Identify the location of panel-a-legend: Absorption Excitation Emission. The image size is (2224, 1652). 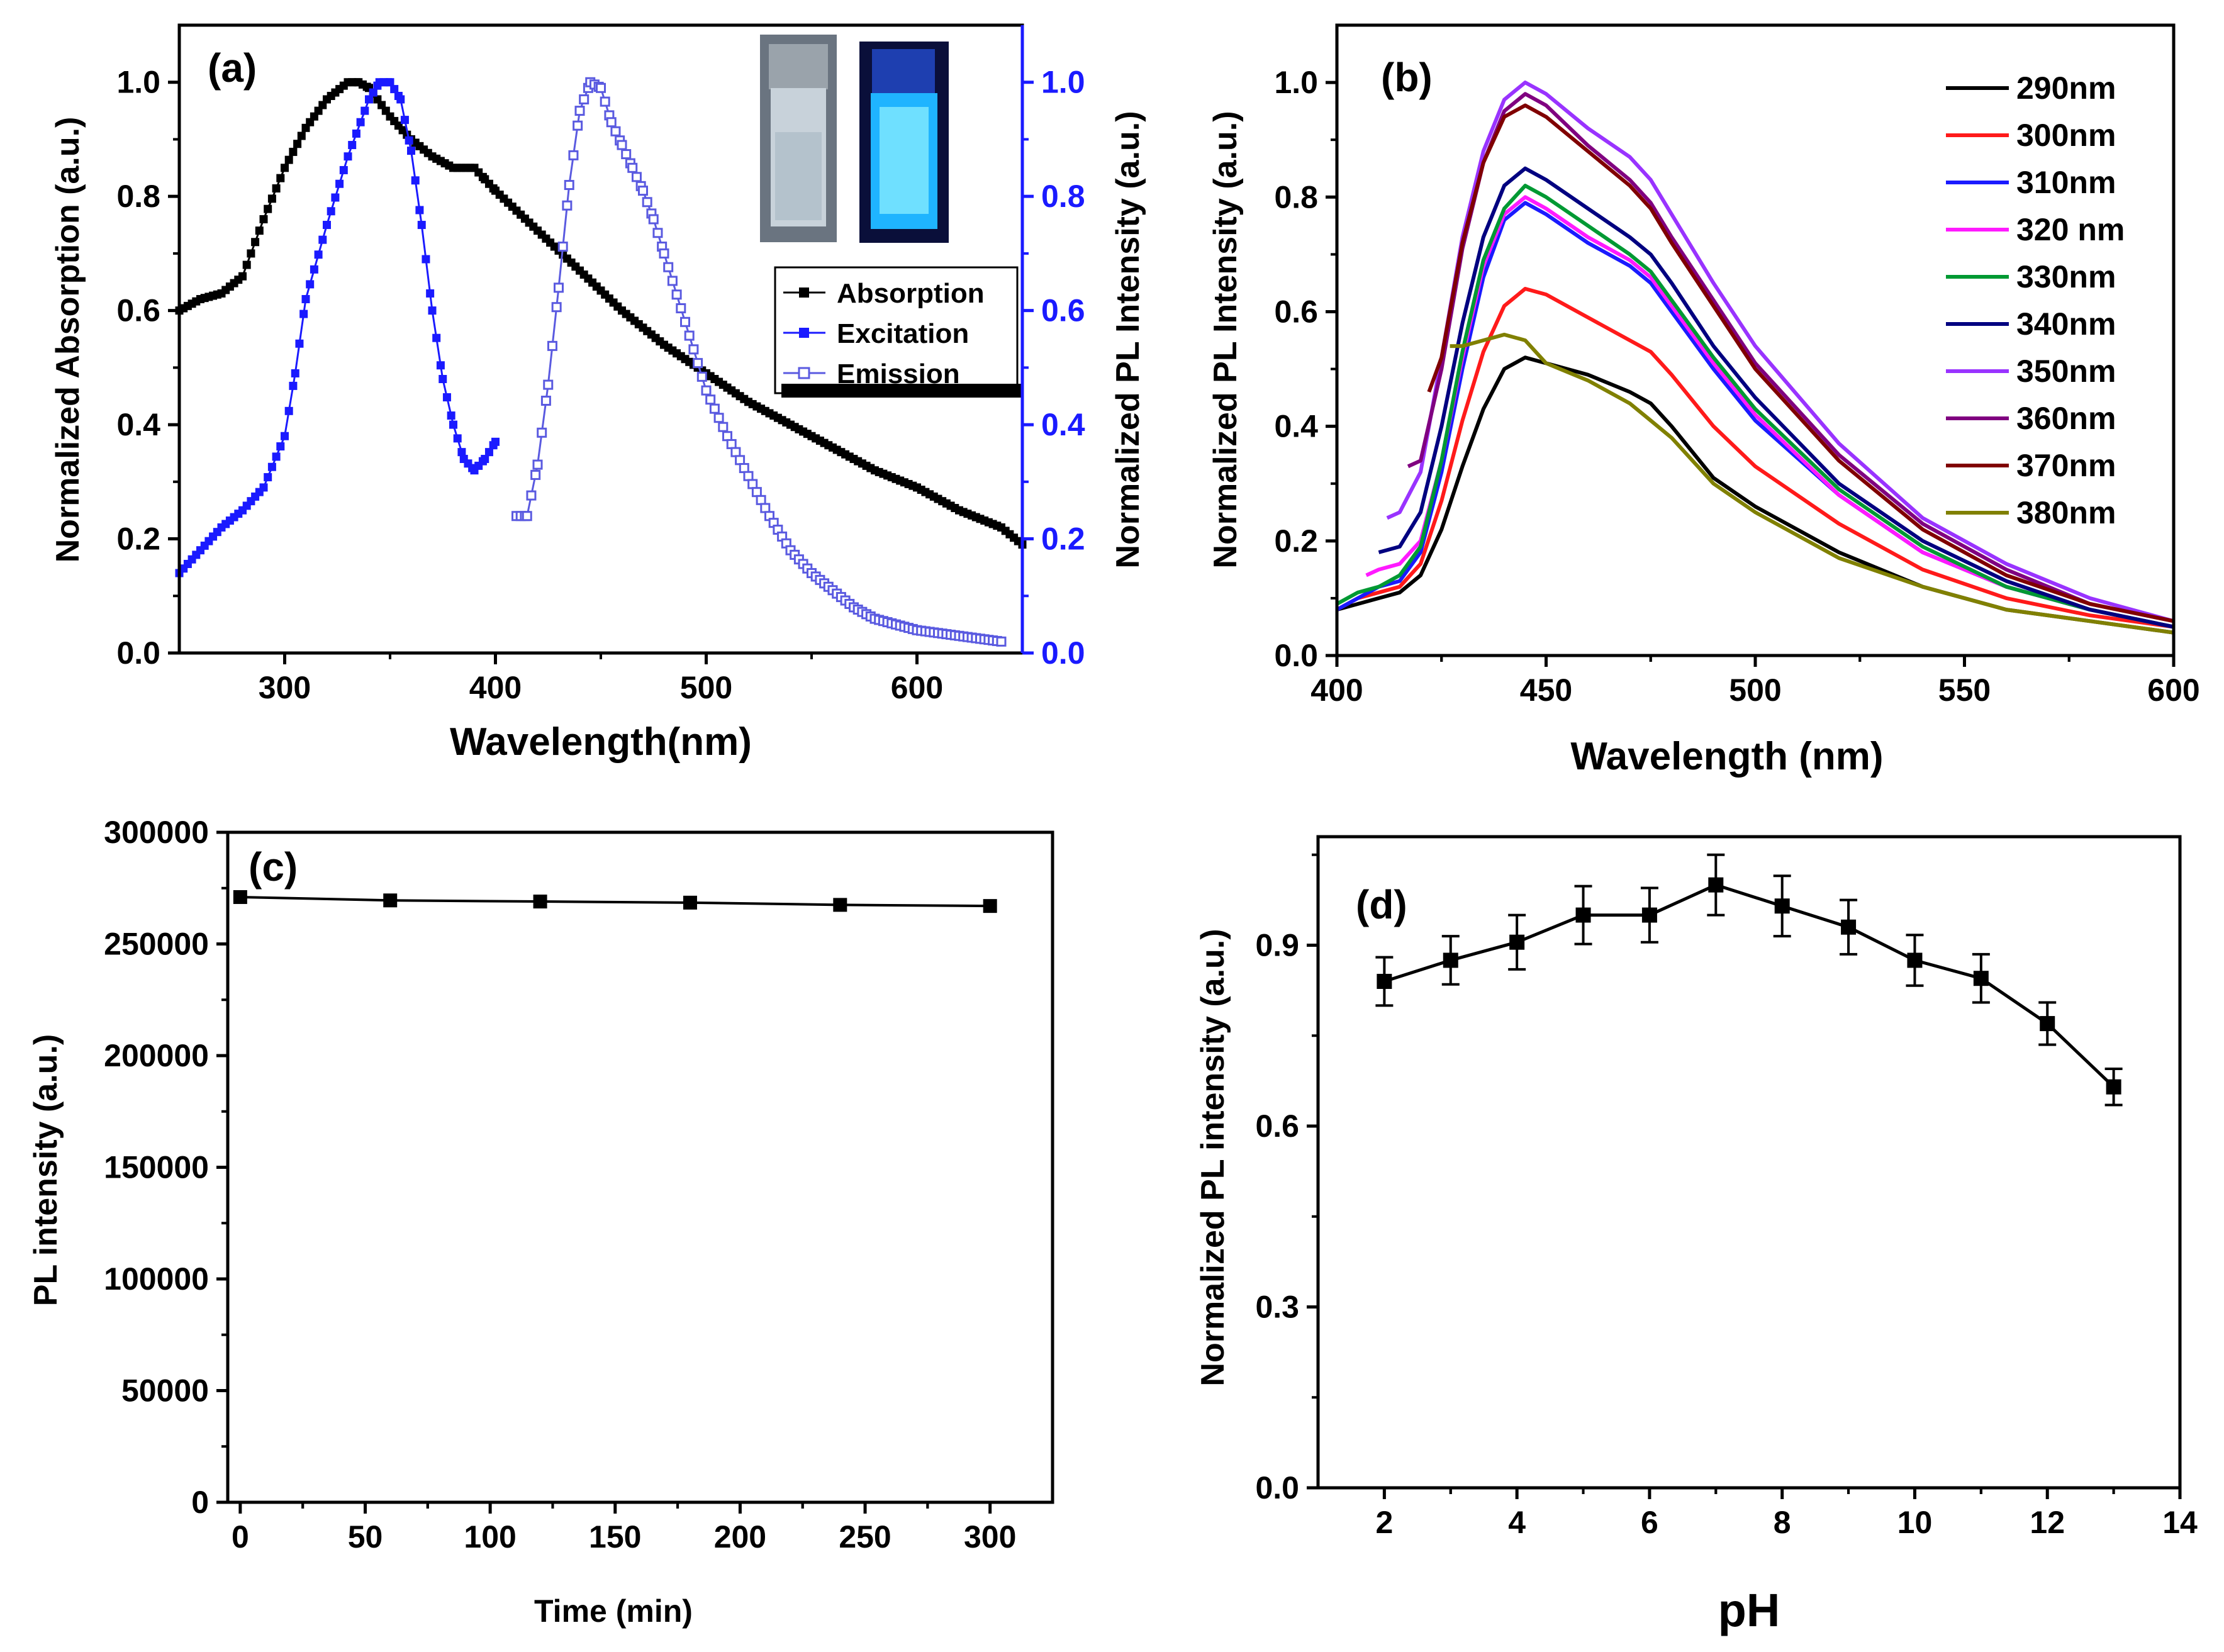
(899, 332).